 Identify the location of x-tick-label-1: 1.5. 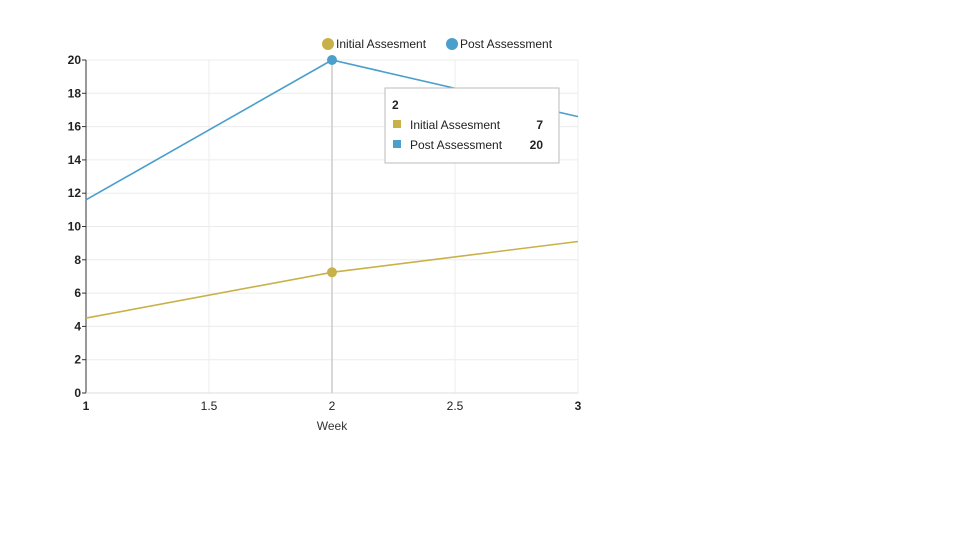
(209, 406).